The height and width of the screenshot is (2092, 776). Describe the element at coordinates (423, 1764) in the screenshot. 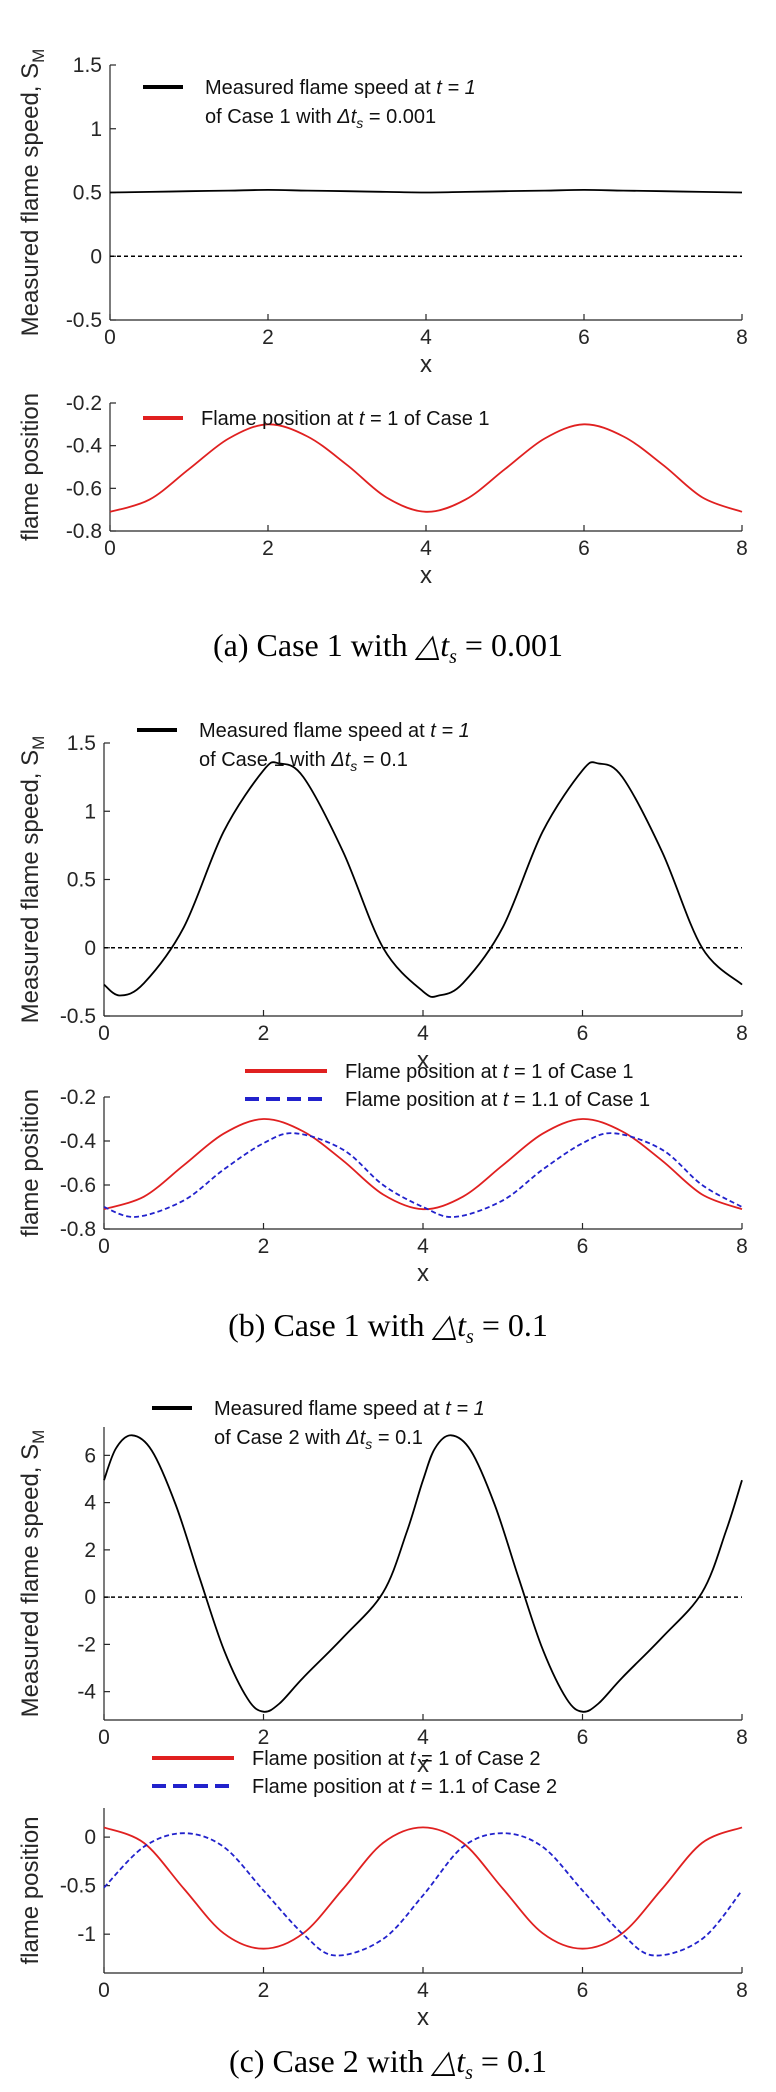

I see `panel-c-top-x-label: x` at that location.